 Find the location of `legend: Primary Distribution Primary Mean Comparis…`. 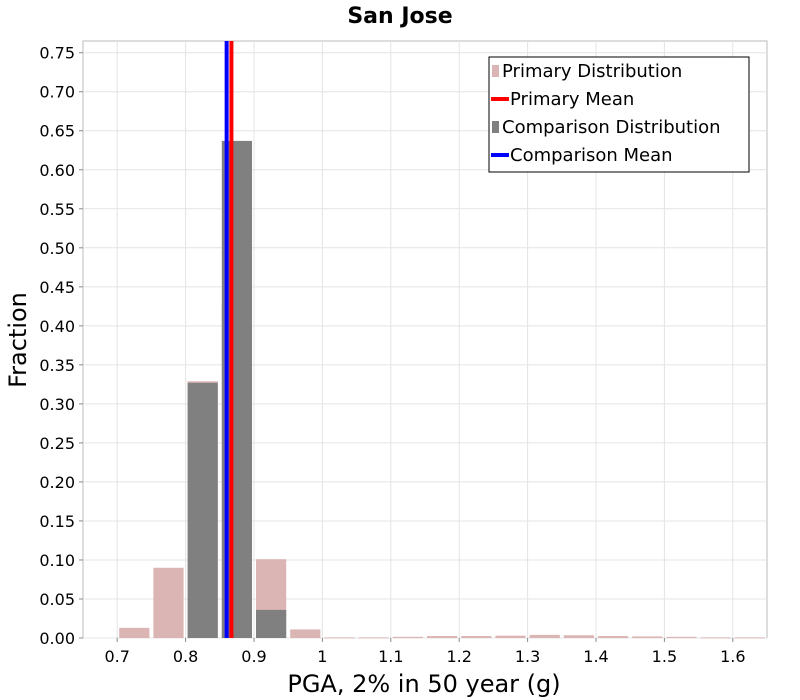

legend: Primary Distribution Primary Mean Comparis… is located at coordinates (619, 114).